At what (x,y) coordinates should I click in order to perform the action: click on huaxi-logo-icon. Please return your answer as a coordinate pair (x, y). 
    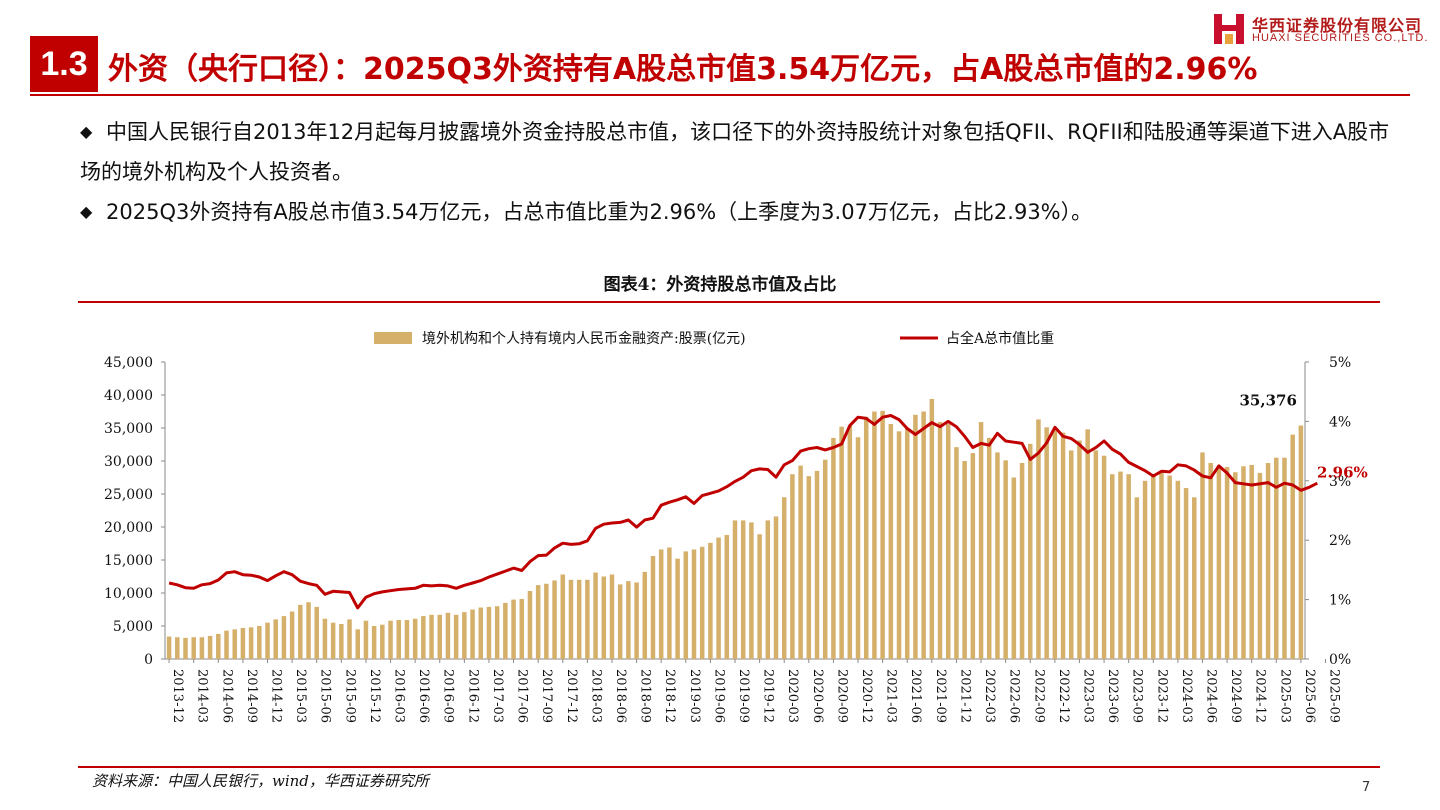
    Looking at the image, I should click on (1229, 29).